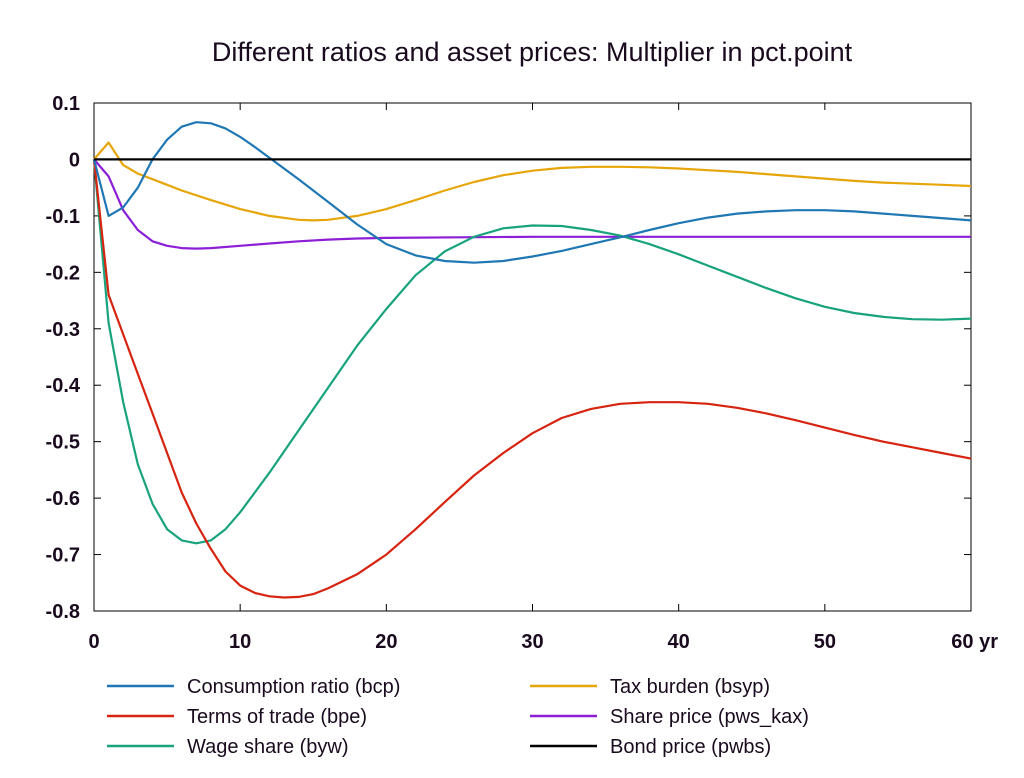 Image resolution: width=1024 pixels, height=778 pixels. What do you see at coordinates (825, 642) in the screenshot?
I see `x-tick-label: 50` at bounding box center [825, 642].